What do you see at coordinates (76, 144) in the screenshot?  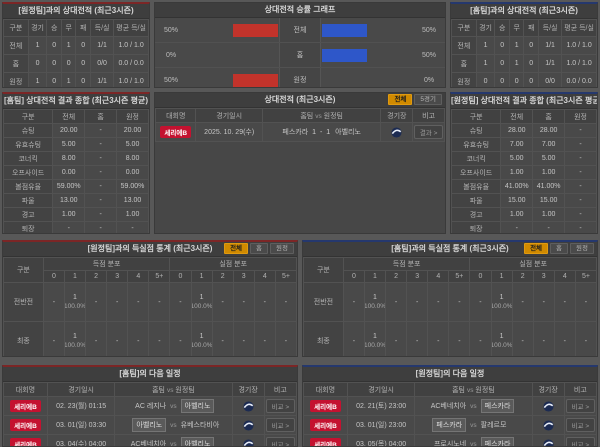 I see `table-row: 유효슈팅 5.00-5.00` at bounding box center [76, 144].